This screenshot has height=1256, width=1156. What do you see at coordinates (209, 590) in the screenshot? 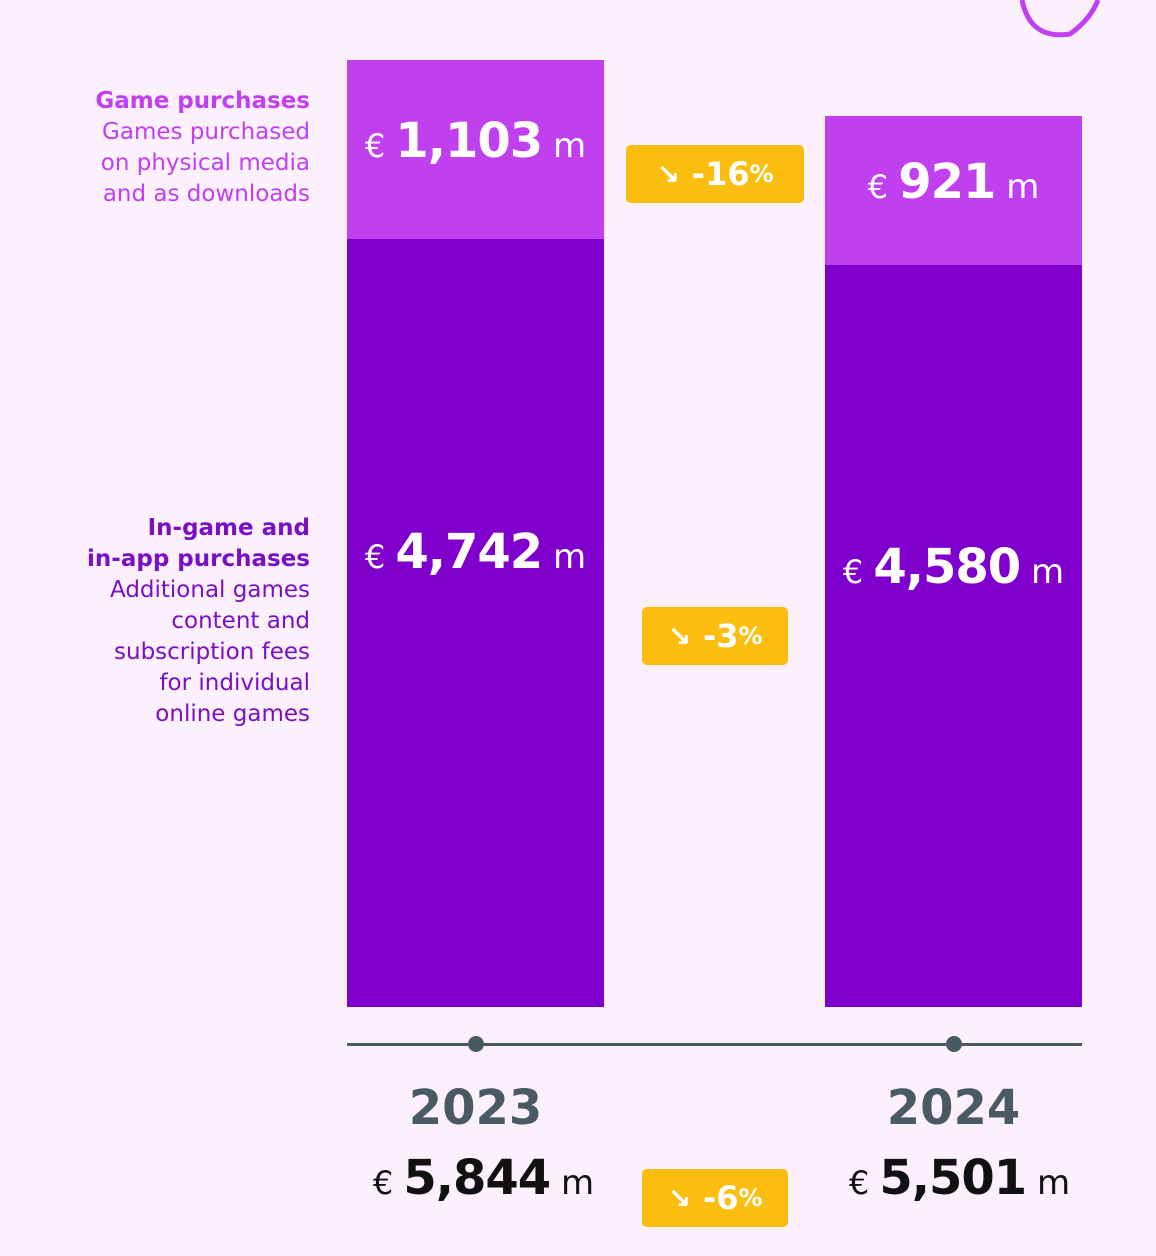
I see `legend-inapp-line: Additional games` at bounding box center [209, 590].